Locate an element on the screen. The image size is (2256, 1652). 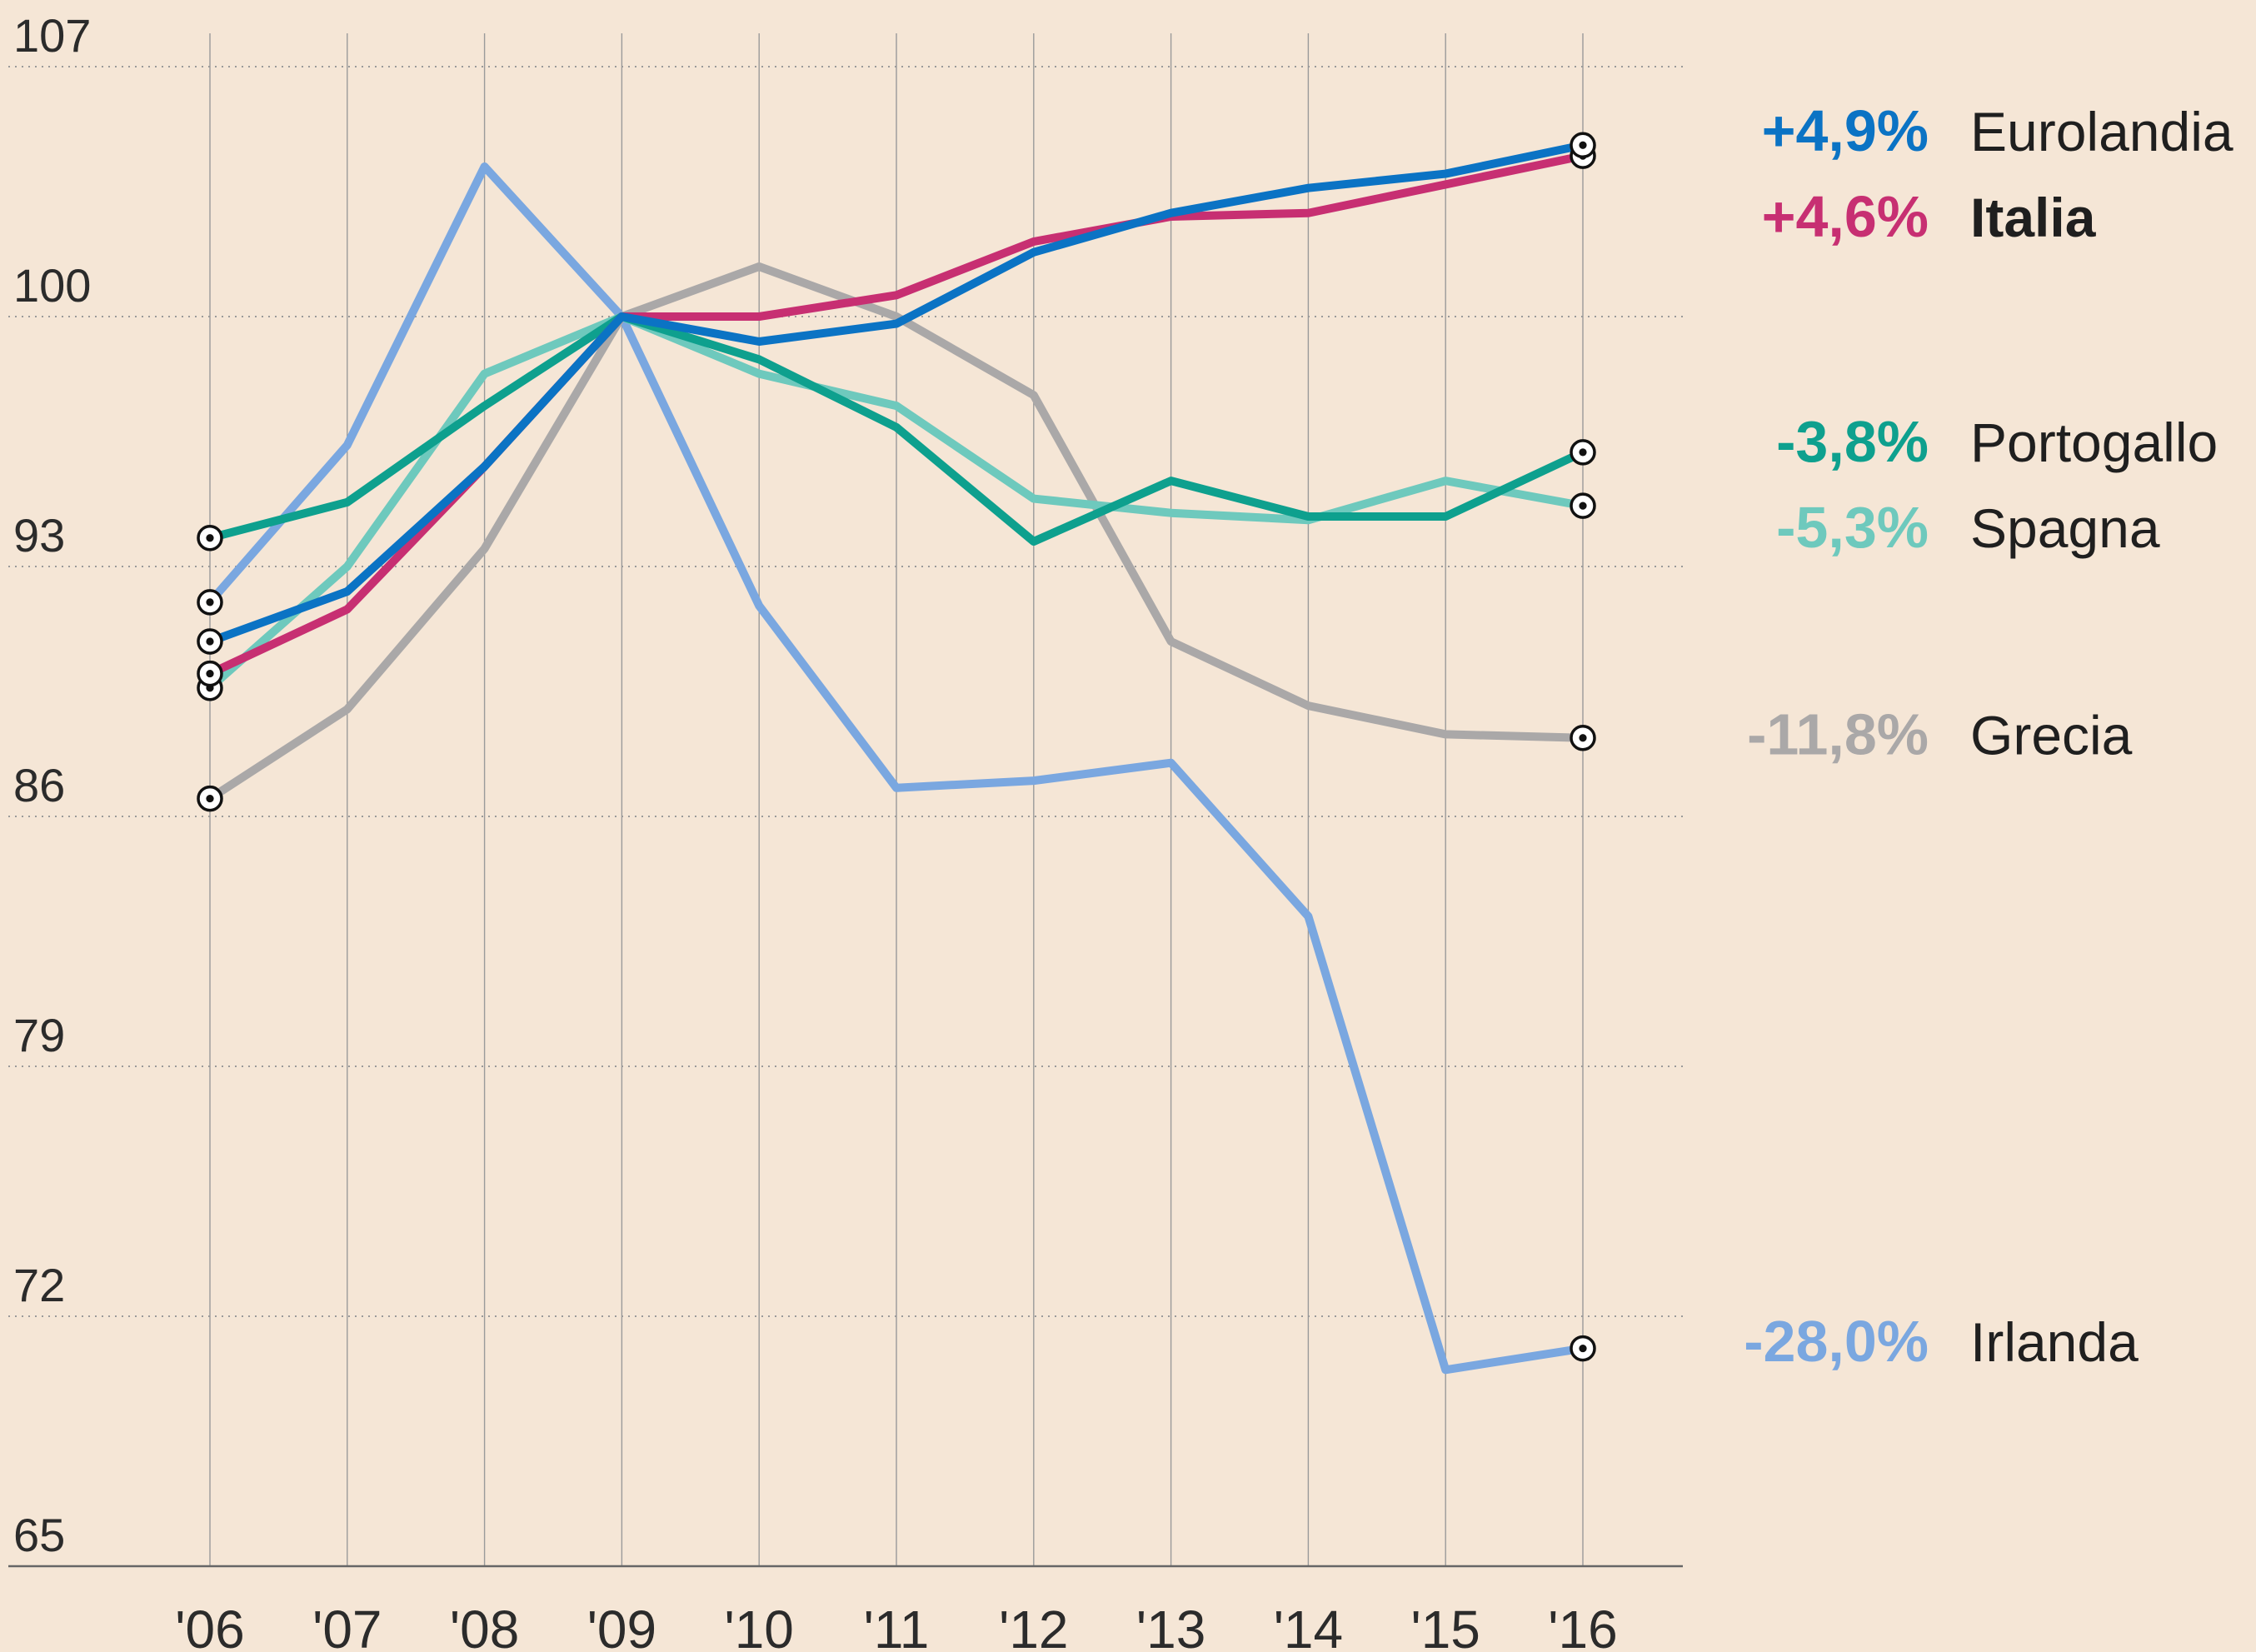
x-tick-label: '13 is located at coordinates (1170, 1626).